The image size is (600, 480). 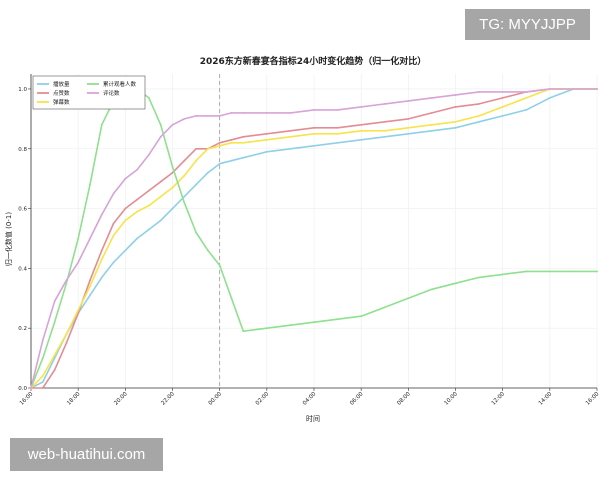 I want to click on x-axis-label: 时间, so click(x=313, y=418).